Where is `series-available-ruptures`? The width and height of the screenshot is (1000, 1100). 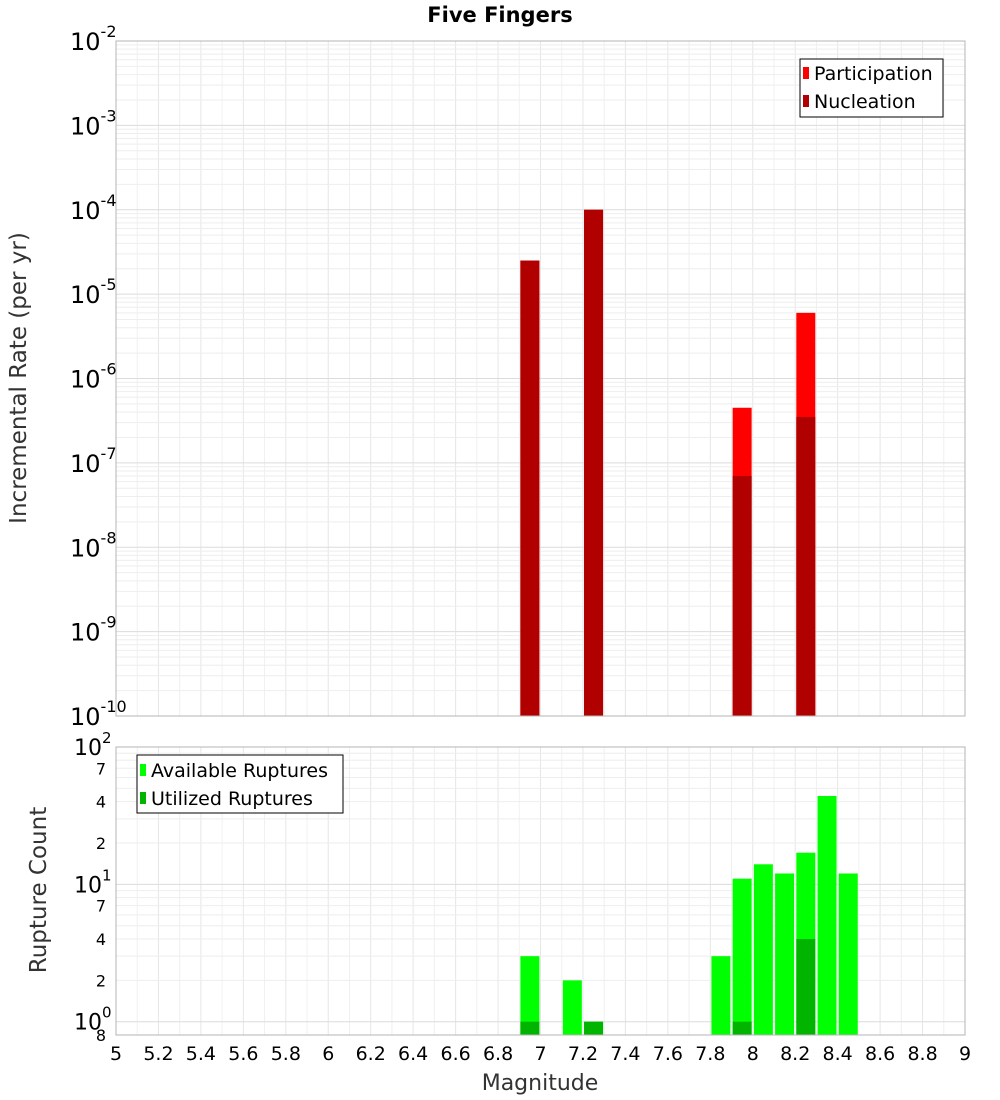
series-available-ruptures is located at coordinates (689, 915).